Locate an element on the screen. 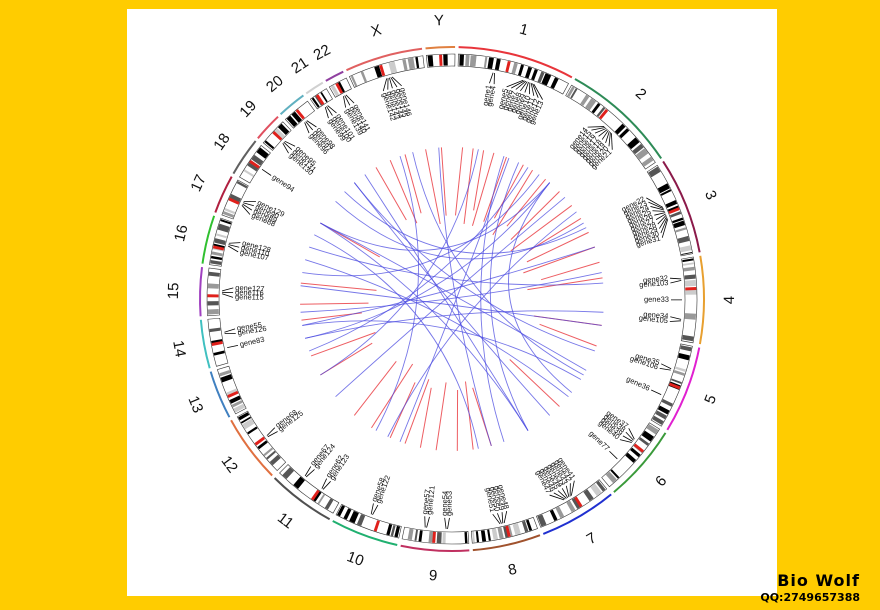 The height and width of the screenshot is (610, 880). gene-cluster-18: gene94 is located at coordinates (278, 181).